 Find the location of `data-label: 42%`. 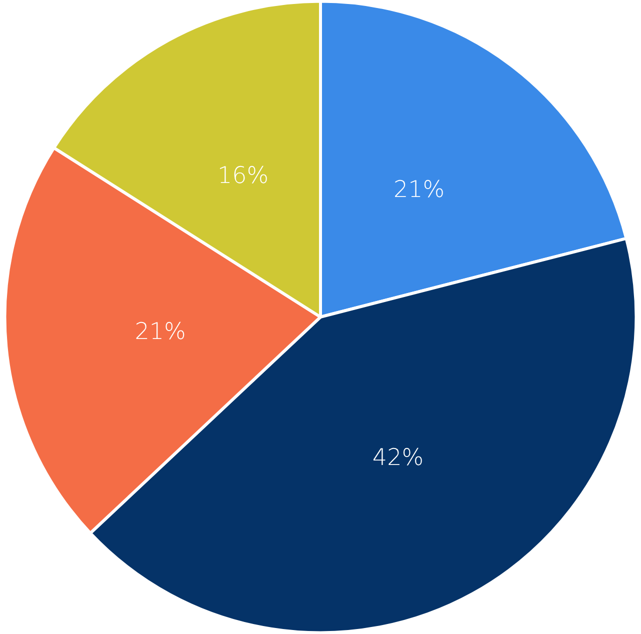

data-label: 42% is located at coordinates (398, 457).